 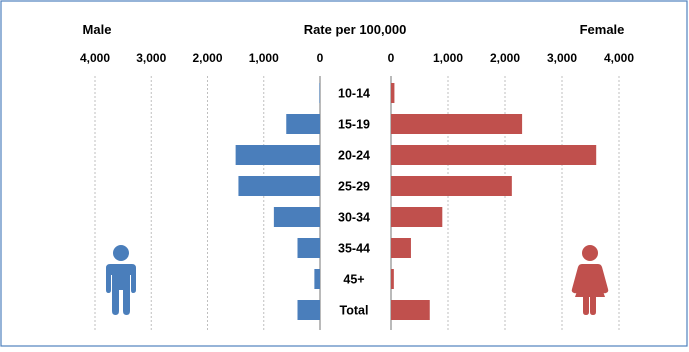 What do you see at coordinates (619, 58) in the screenshot?
I see `female-tick-label: 4,000` at bounding box center [619, 58].